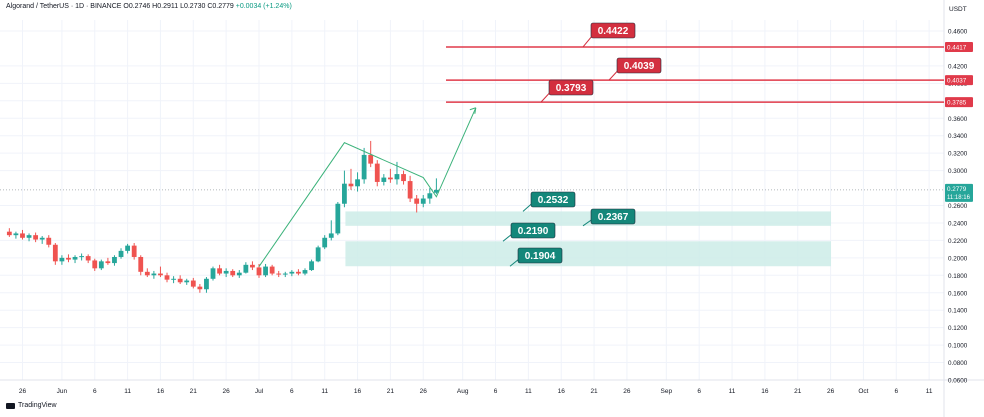  Describe the element at coordinates (64, 6) in the screenshot. I see `symbol-title: Algorand / TetherUS · 1D · BINANCE` at that location.